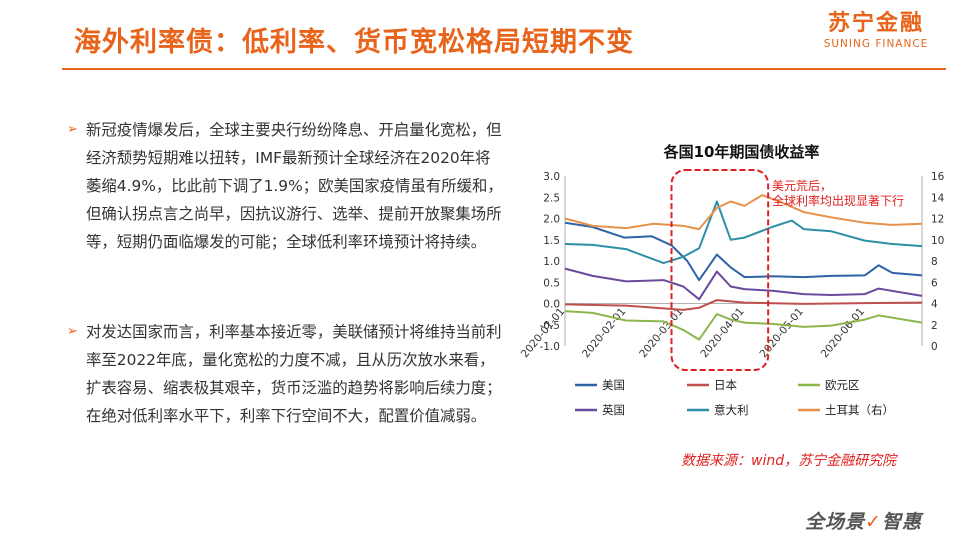 The image size is (959, 539). What do you see at coordinates (725, 385) in the screenshot?
I see `legend-label-2: 日本` at bounding box center [725, 385].